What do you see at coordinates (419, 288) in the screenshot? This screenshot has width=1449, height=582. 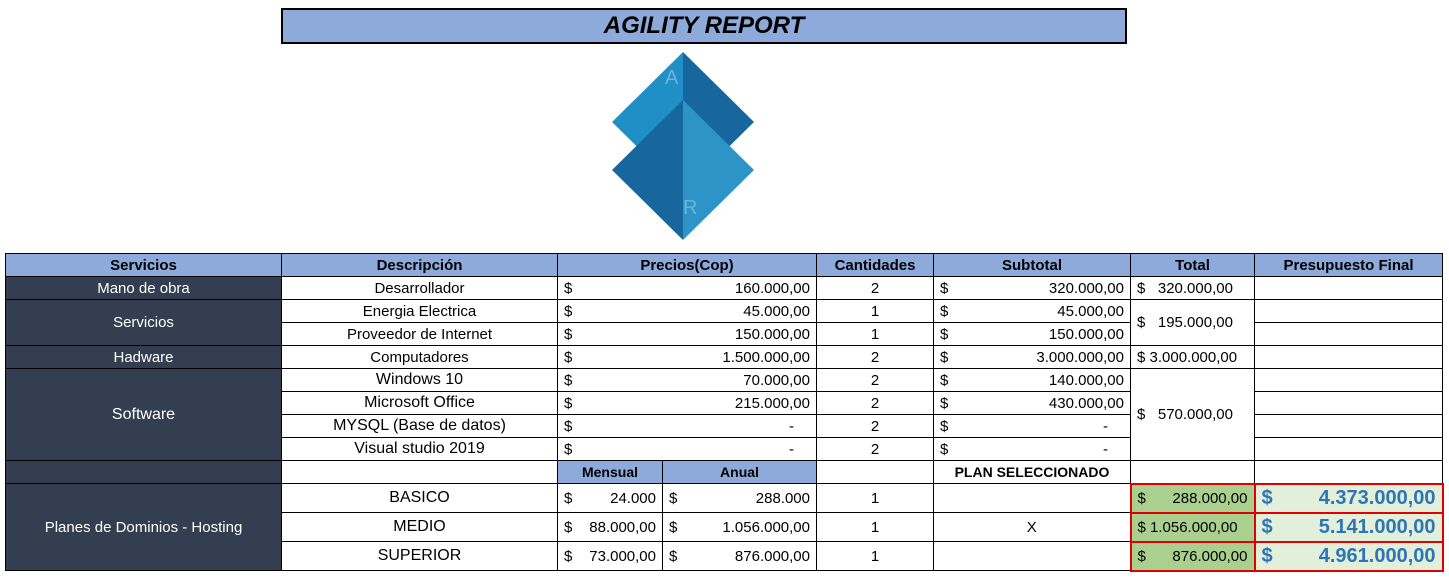 I see `description-cell: Desarrollador` at bounding box center [419, 288].